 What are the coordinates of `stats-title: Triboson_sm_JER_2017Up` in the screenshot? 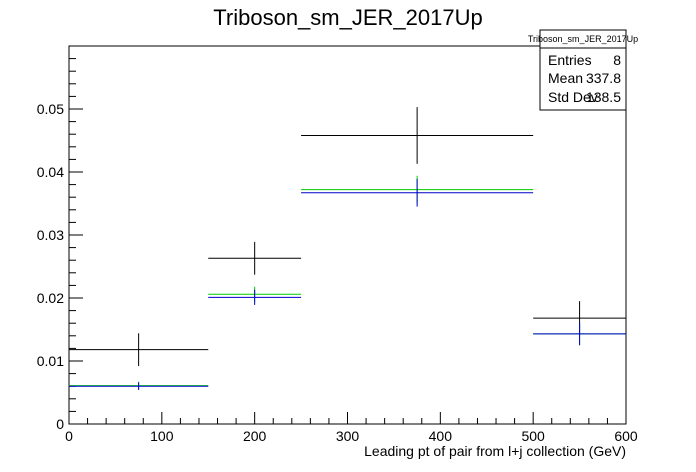 It's located at (583, 39).